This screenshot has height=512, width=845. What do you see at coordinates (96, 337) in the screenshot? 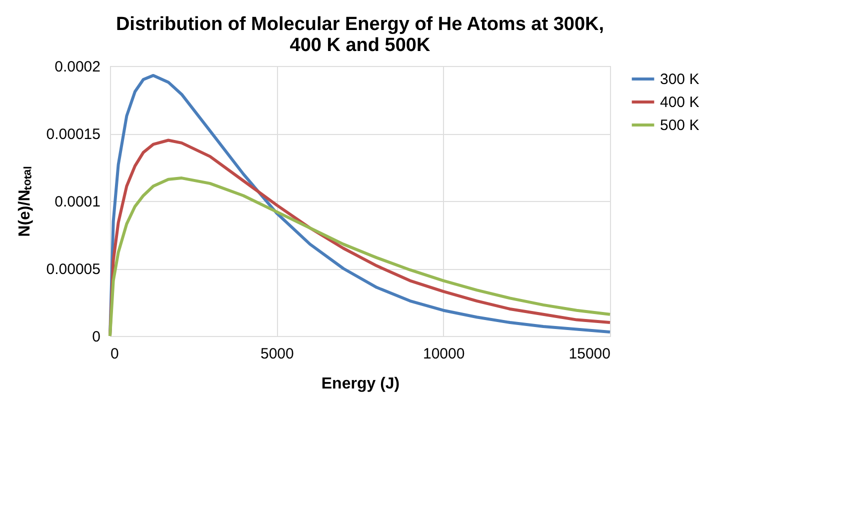
I see `y-tick-label: 0` at bounding box center [96, 337].